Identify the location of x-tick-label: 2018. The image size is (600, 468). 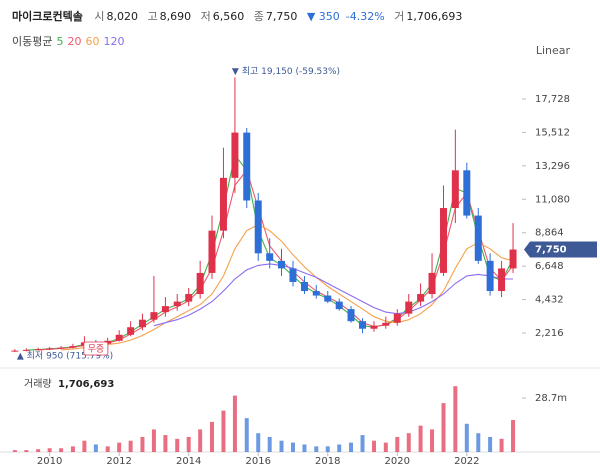
(327, 461).